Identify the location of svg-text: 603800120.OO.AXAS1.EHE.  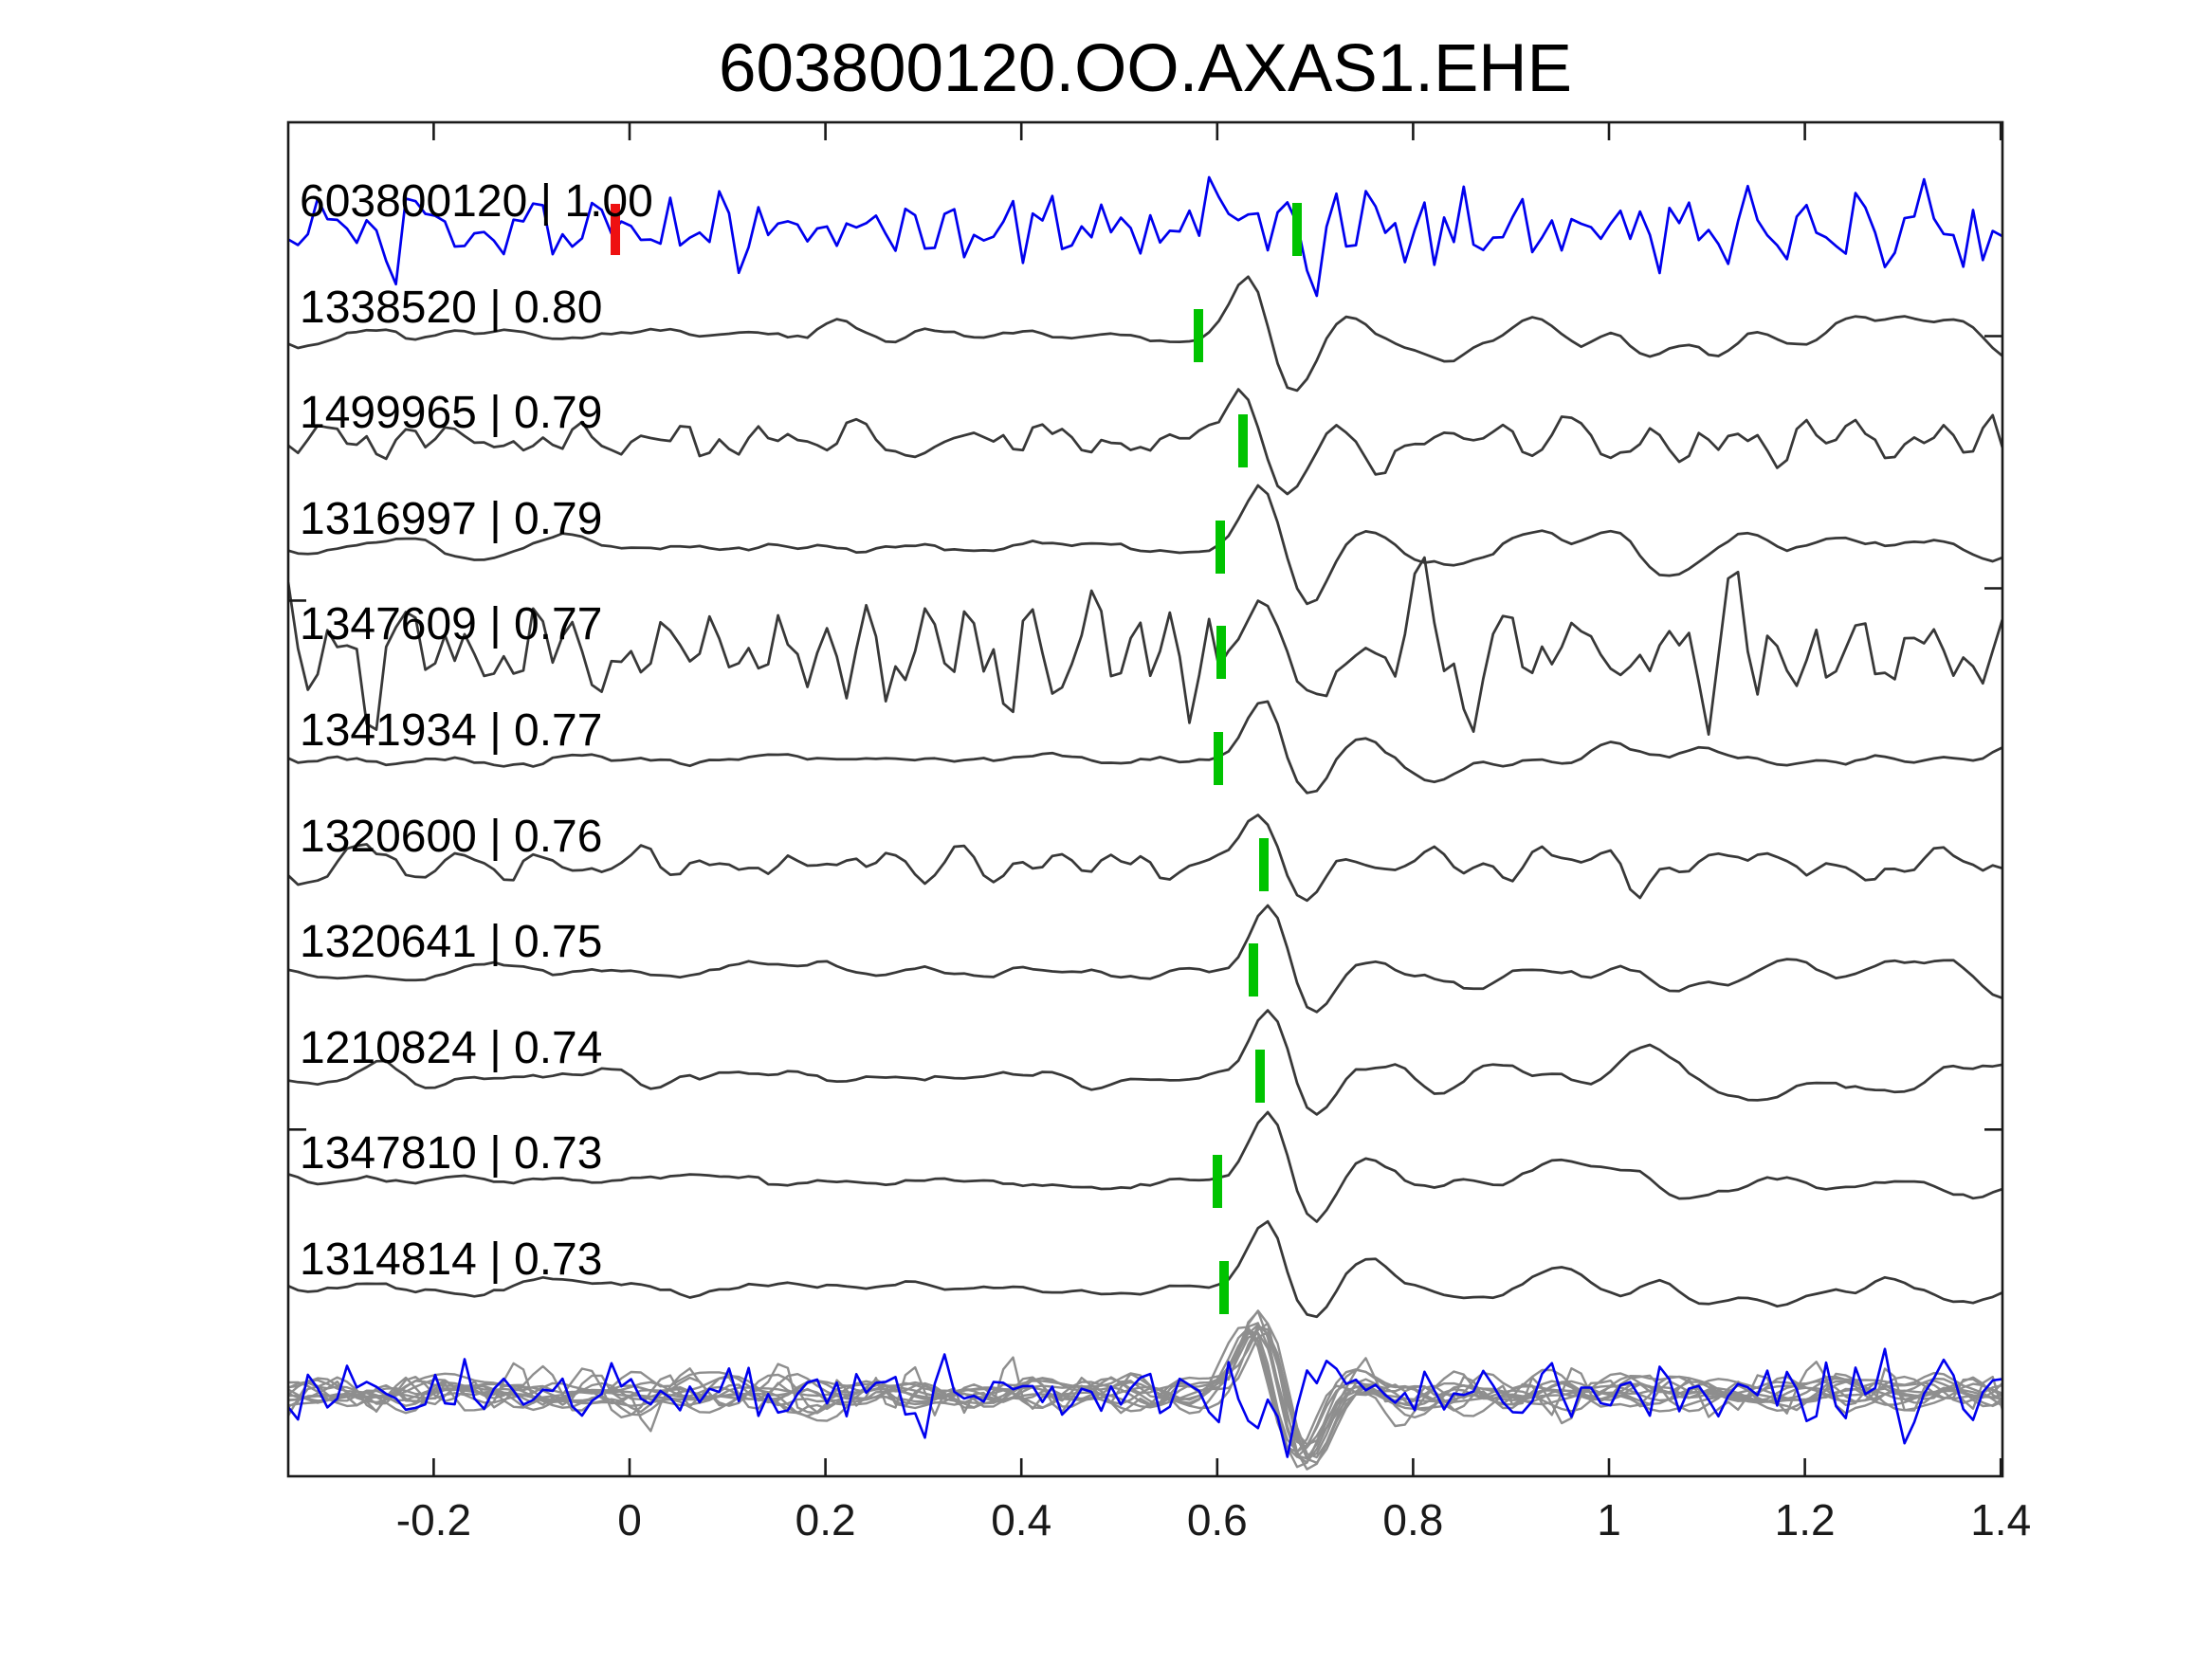
(1145, 68).